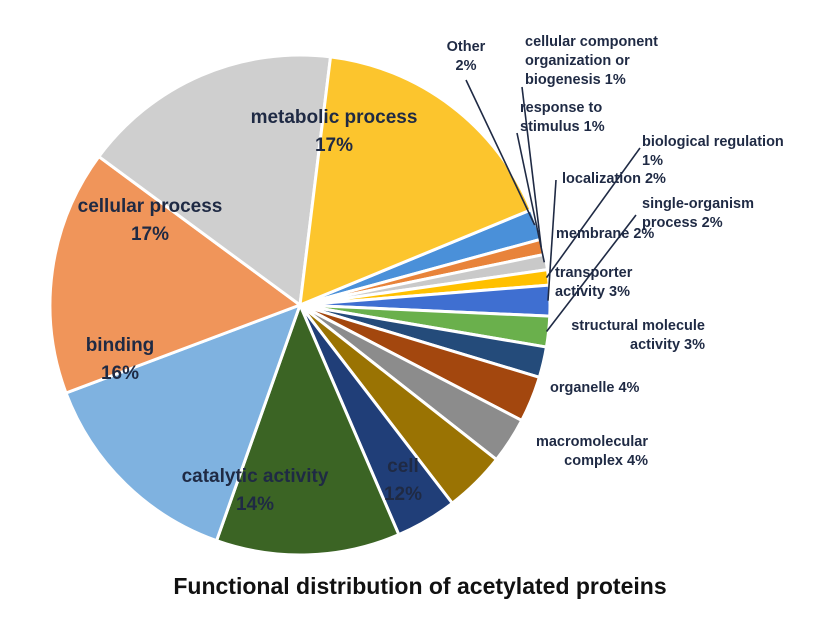 This screenshot has height=644, width=840. I want to click on slice-label-organelle: organelle 4%, so click(595, 388).